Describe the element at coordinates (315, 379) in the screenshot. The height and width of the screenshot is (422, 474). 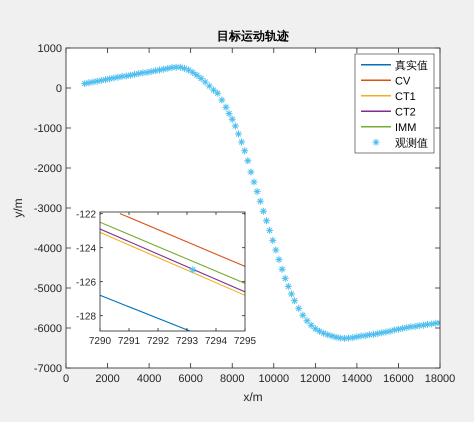
I see `x-tick-label: 12000` at that location.